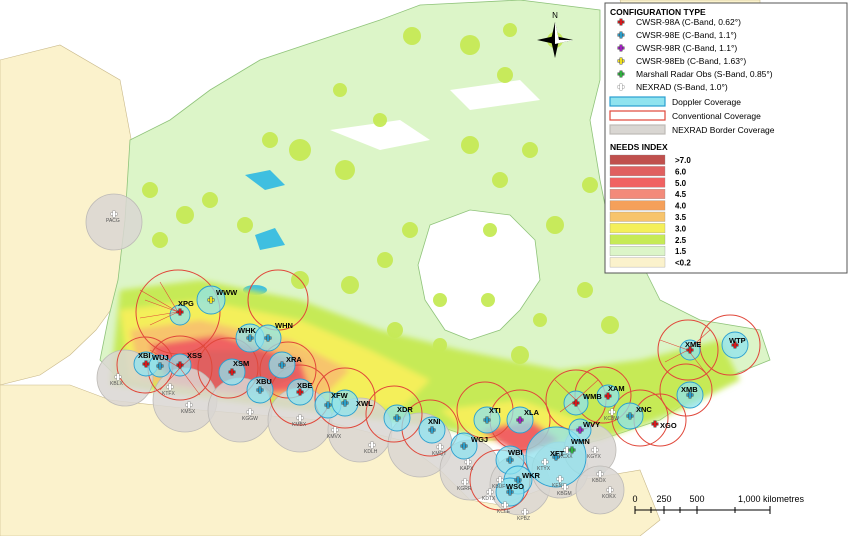 Image resolution: width=850 pixels, height=536 pixels. Describe the element at coordinates (637, 115) in the screenshot. I see `legend-coverage-swatch` at that location.